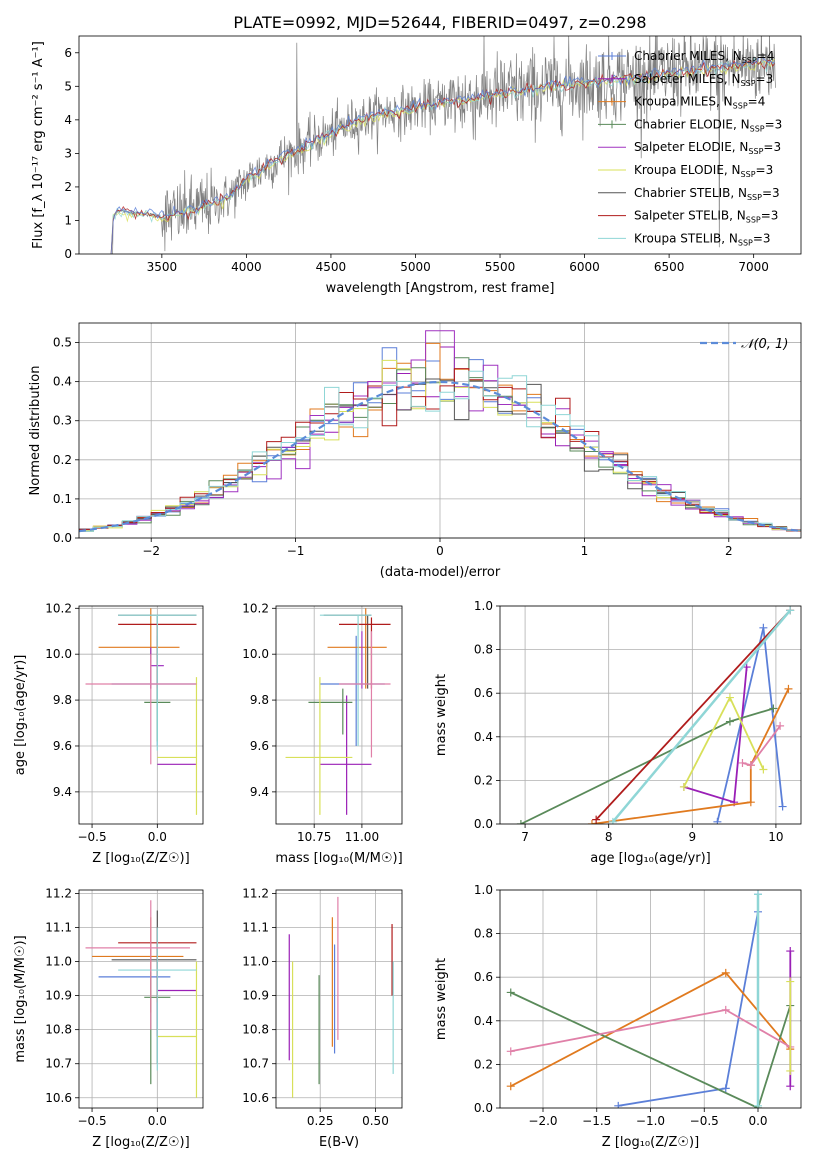  Describe the element at coordinates (542, 1121) in the screenshot. I see `x-tick-label: −2.0` at that location.